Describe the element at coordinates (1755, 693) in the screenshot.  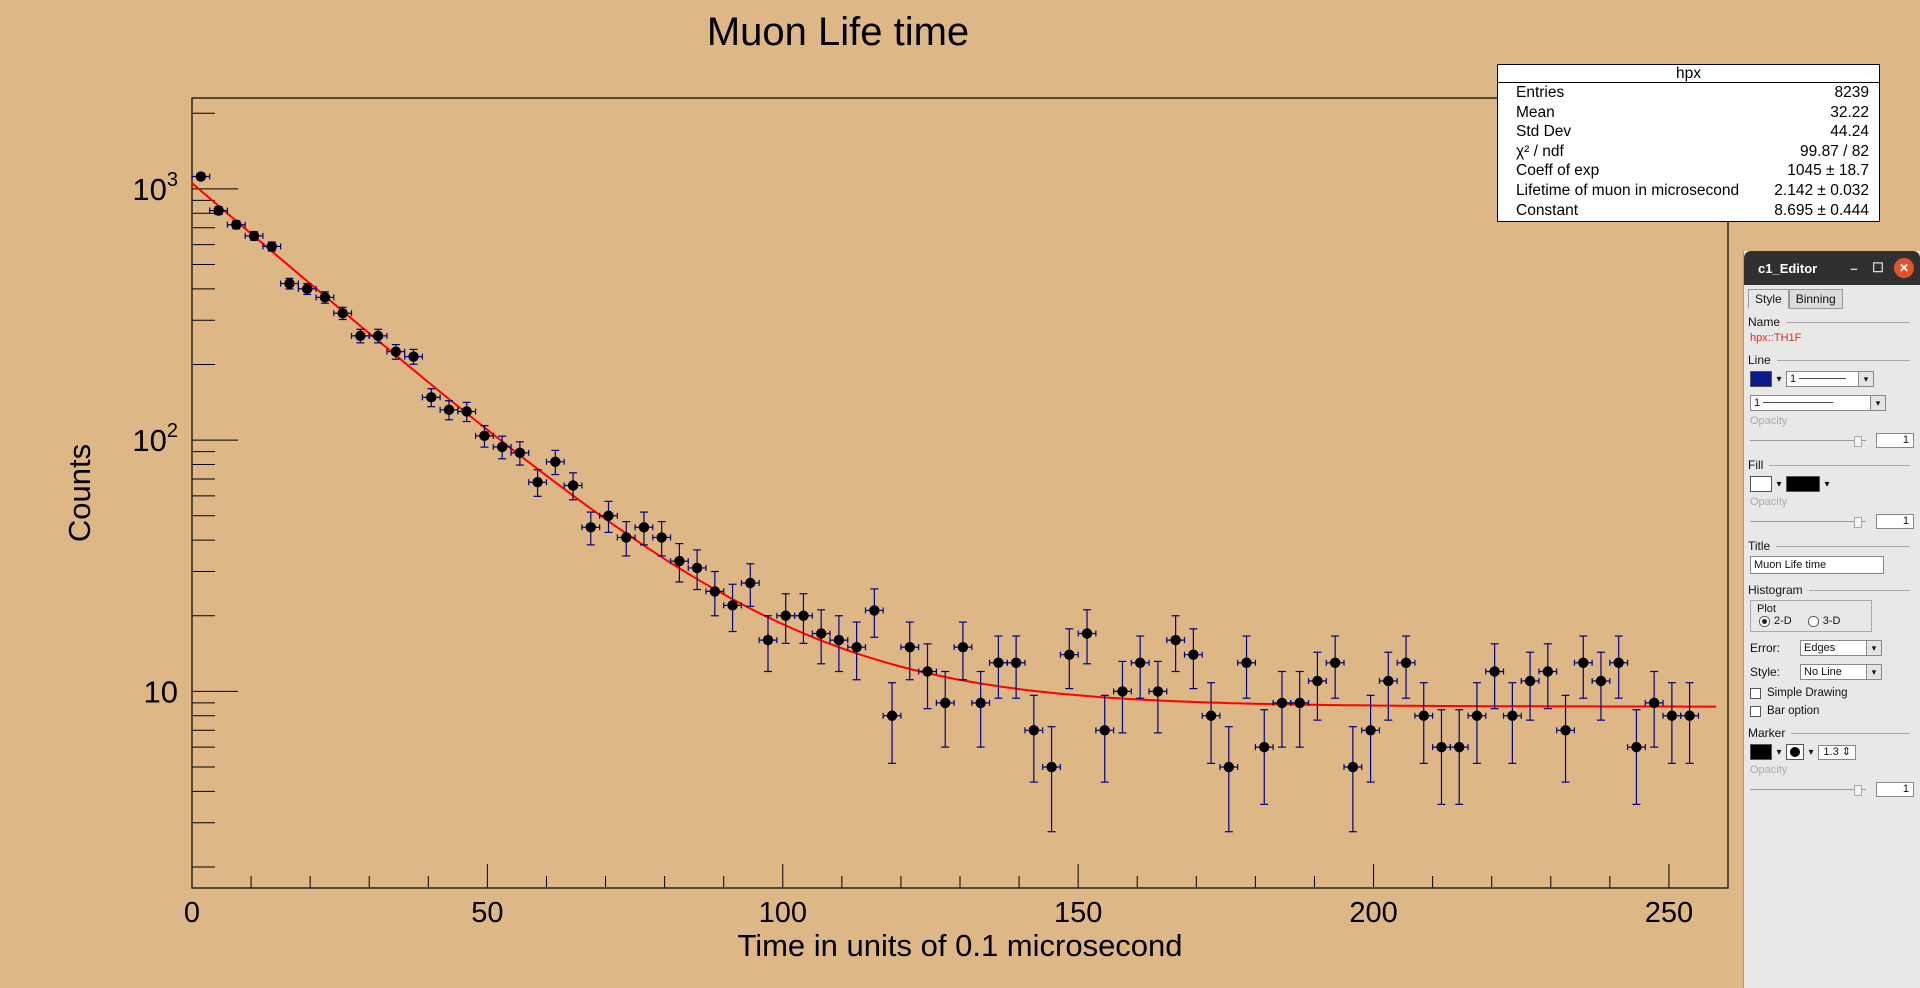
I see `simple-drawing-checkbox` at that location.